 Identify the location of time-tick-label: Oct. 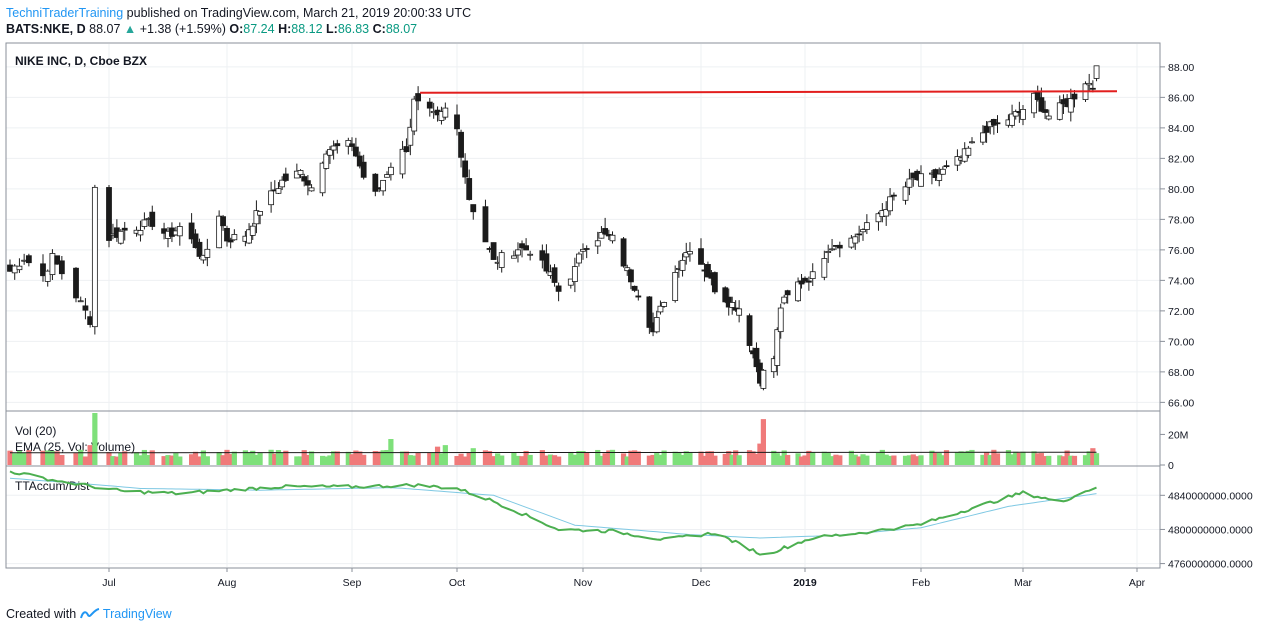
(457, 583).